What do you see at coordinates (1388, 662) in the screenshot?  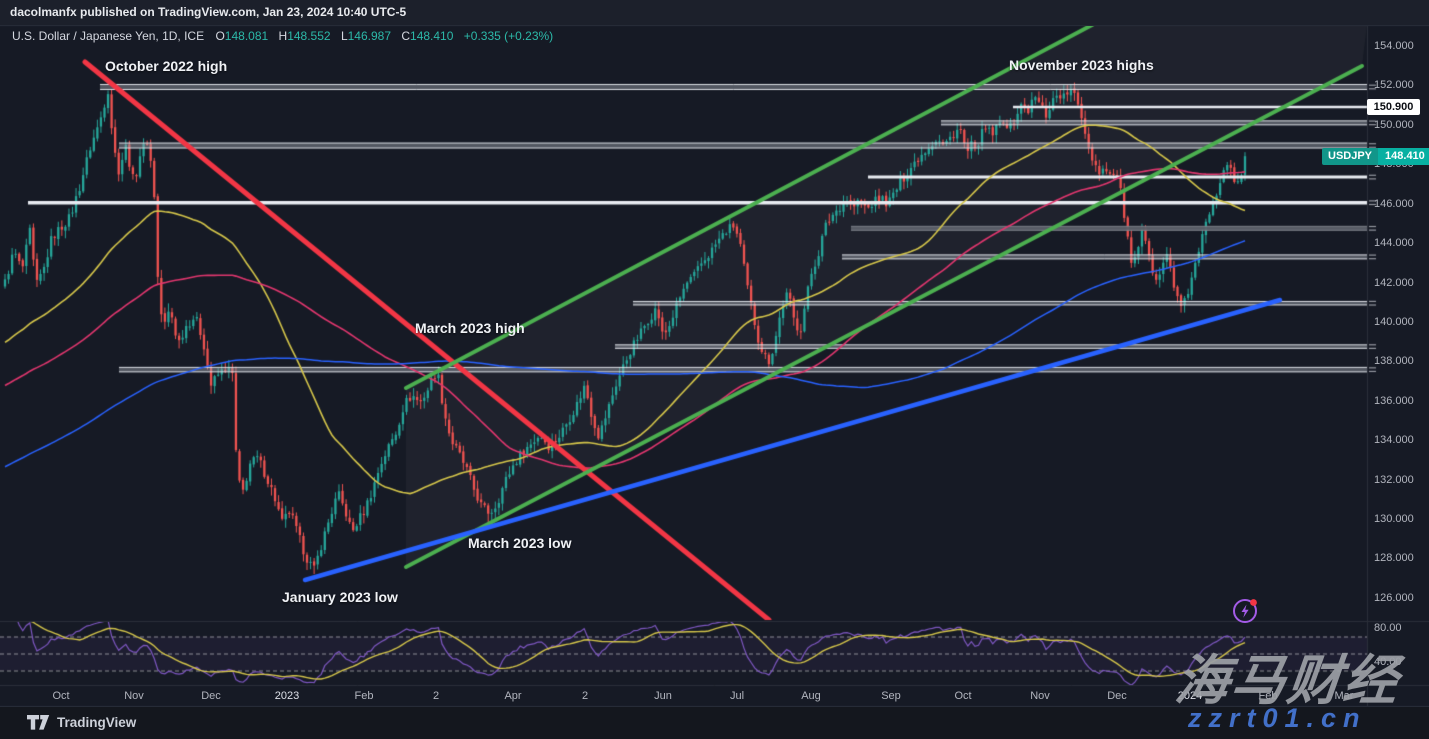 I see `indicator-tick: 40.00` at bounding box center [1388, 662].